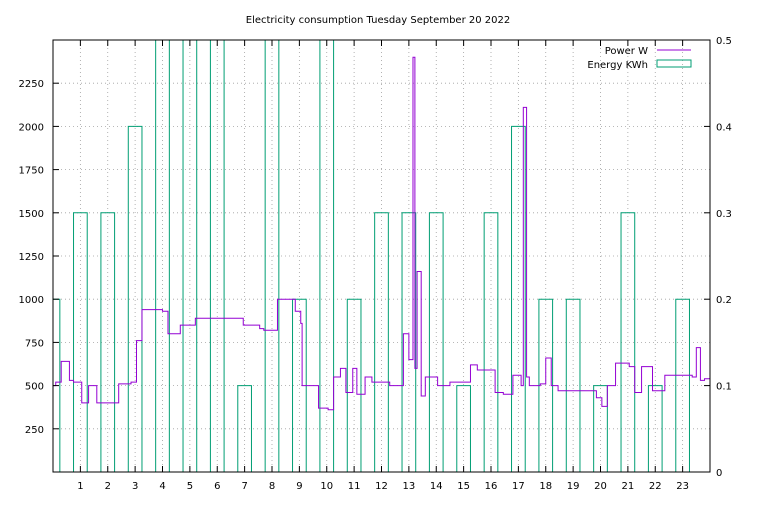 Image resolution: width=768 pixels, height=505 pixels. I want to click on y2-tick-label: 0.2, so click(724, 300).